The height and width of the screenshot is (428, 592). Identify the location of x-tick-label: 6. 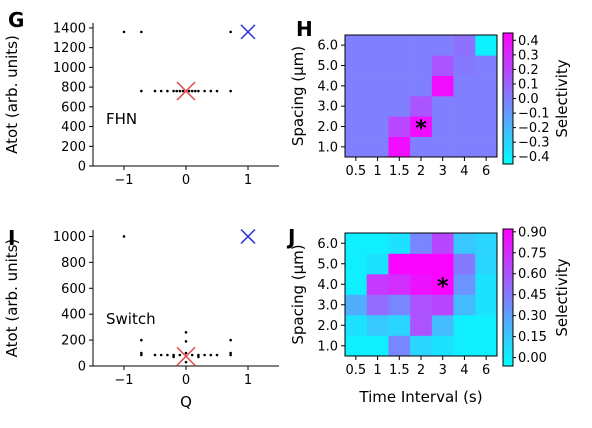
(486, 171).